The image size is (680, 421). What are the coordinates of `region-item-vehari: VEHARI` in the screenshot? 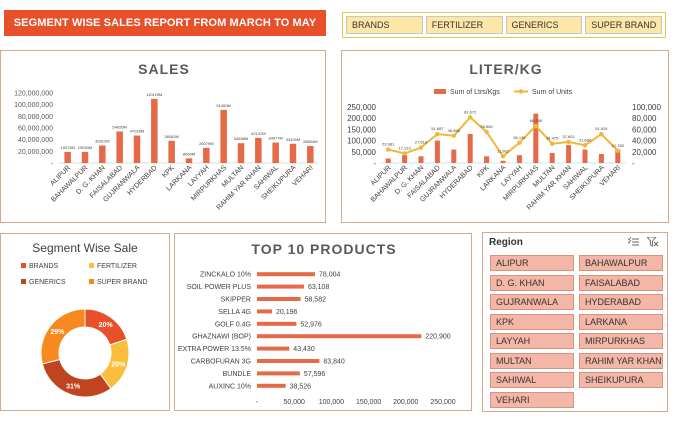 It's located at (532, 399).